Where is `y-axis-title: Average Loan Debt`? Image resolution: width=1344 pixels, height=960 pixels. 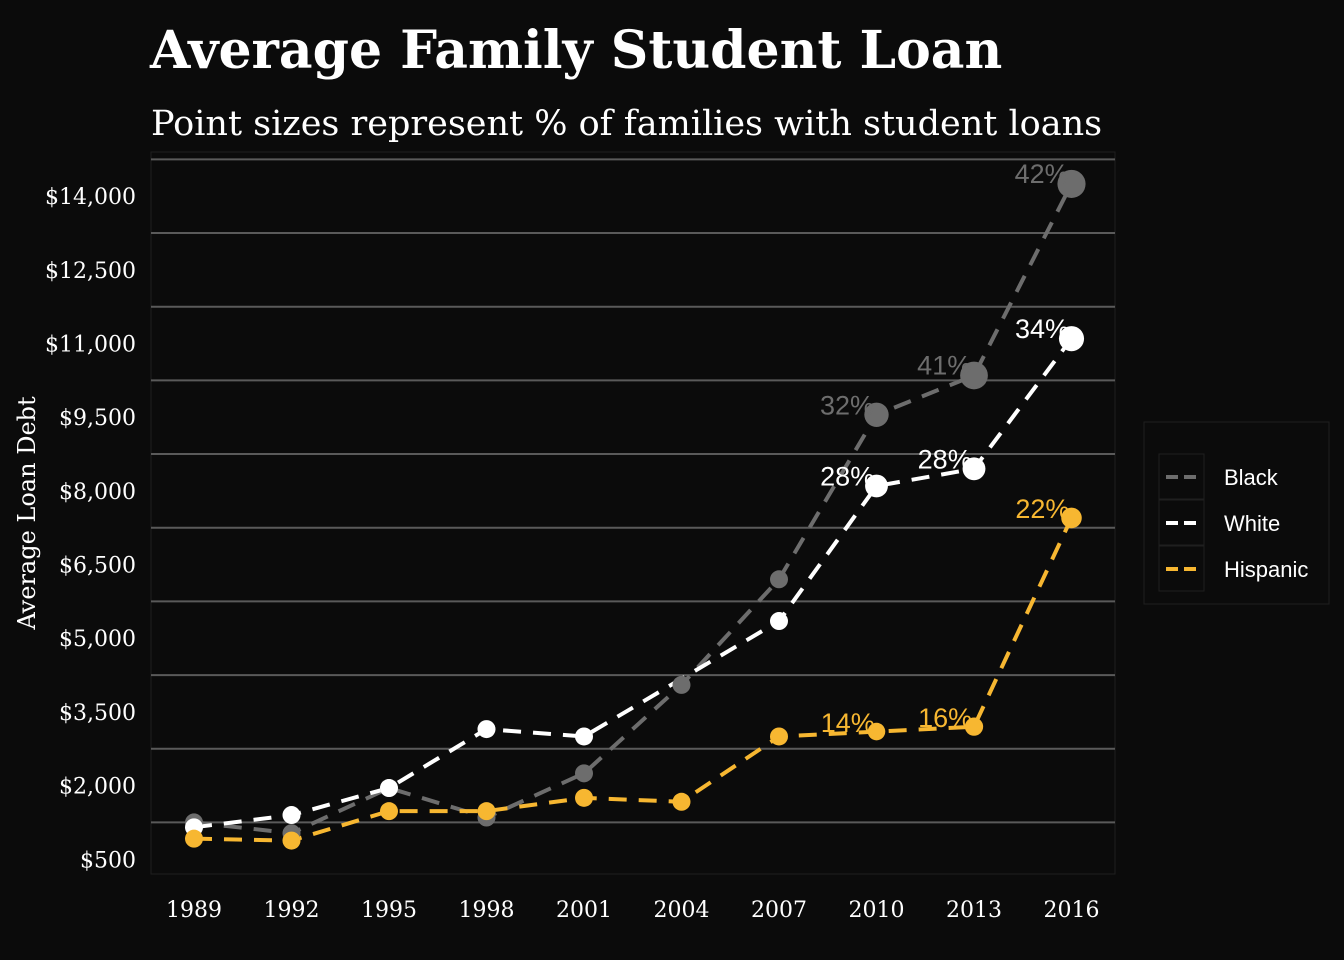 y-axis-title: Average Loan Debt is located at coordinates (27, 513).